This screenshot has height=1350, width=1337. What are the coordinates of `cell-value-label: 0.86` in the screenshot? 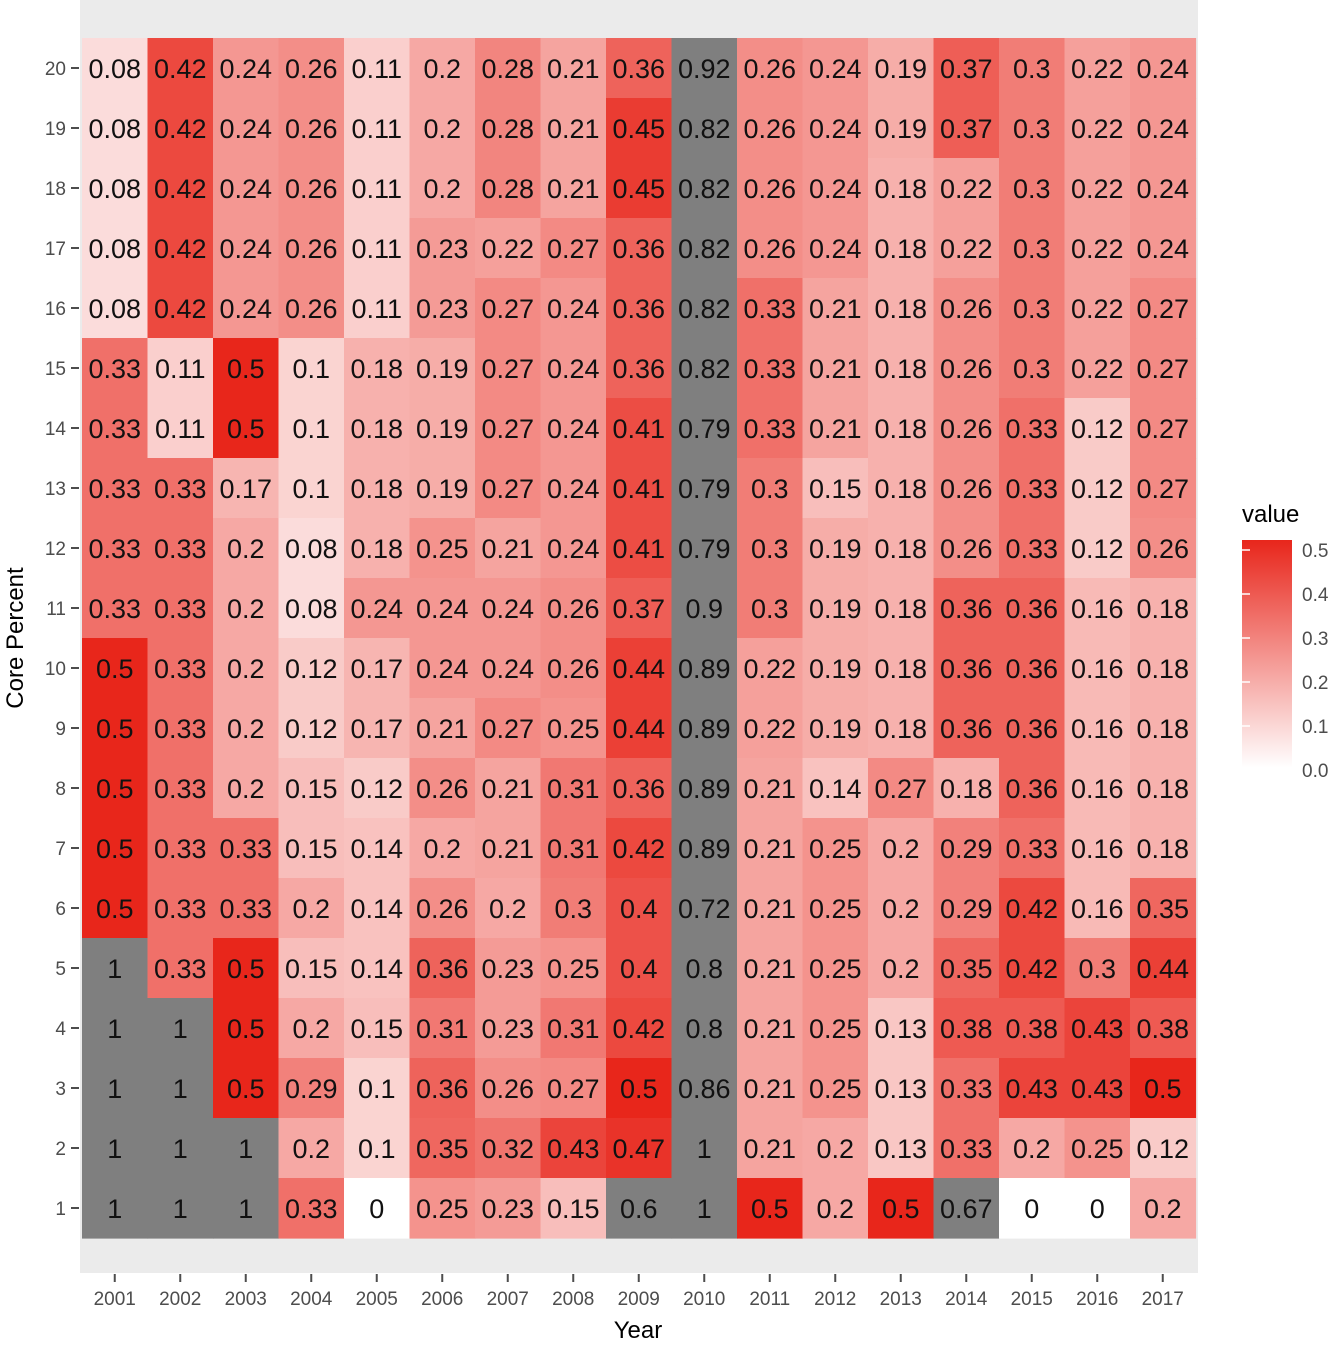 It's located at (704, 1089).